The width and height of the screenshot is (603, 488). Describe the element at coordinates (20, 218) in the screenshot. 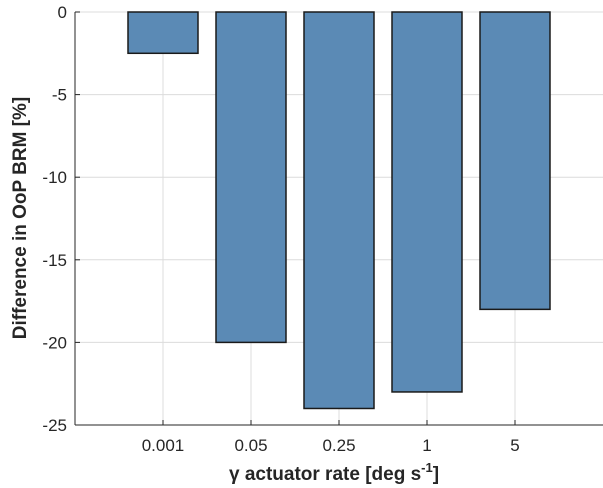

I see `y-axis-label: Difference in OoP BRM [%]` at that location.